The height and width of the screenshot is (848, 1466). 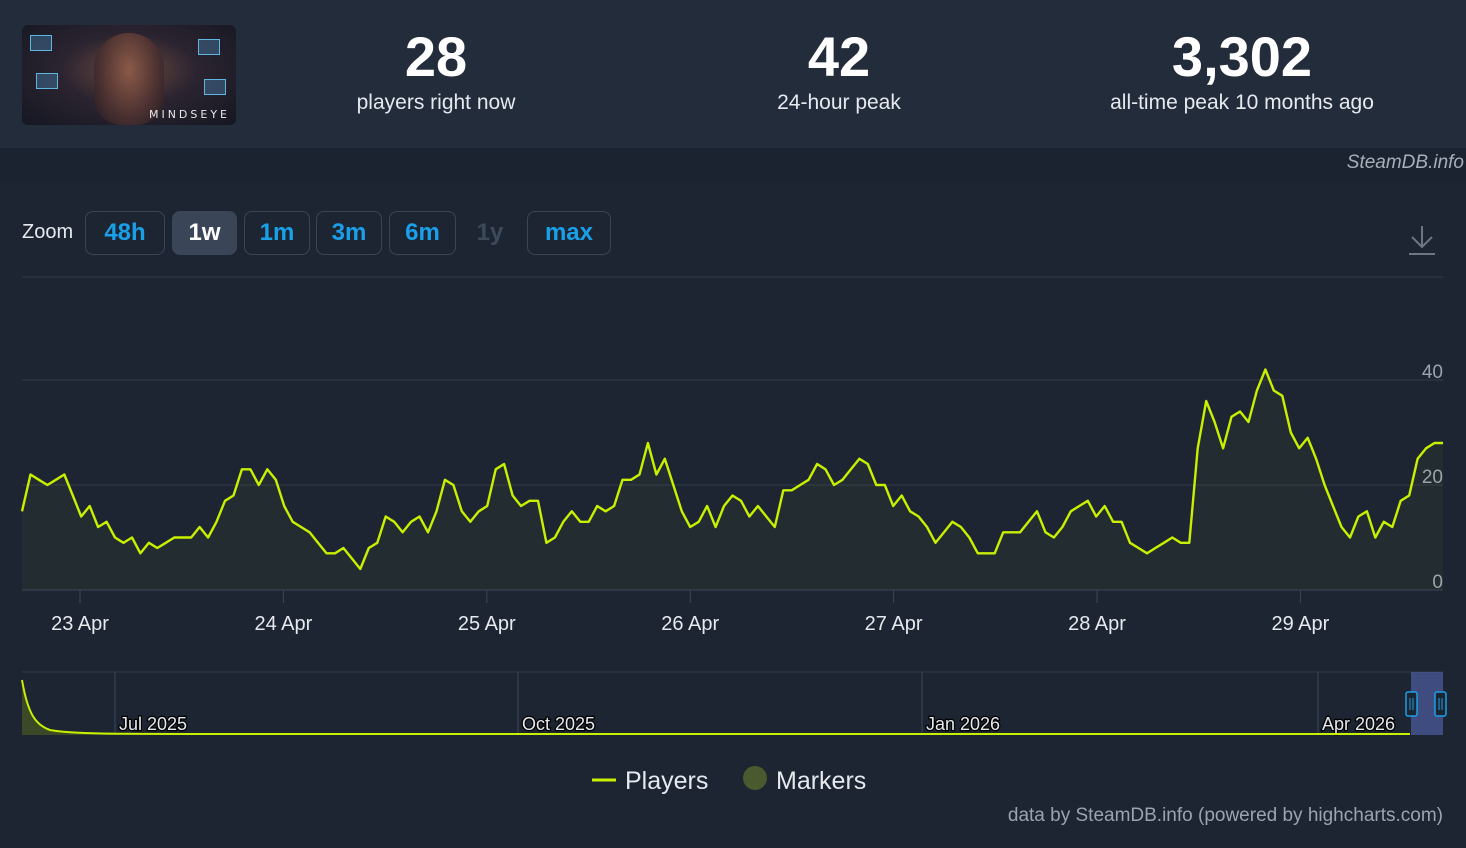 What do you see at coordinates (755, 778) in the screenshot?
I see `legend-markers-symbol` at bounding box center [755, 778].